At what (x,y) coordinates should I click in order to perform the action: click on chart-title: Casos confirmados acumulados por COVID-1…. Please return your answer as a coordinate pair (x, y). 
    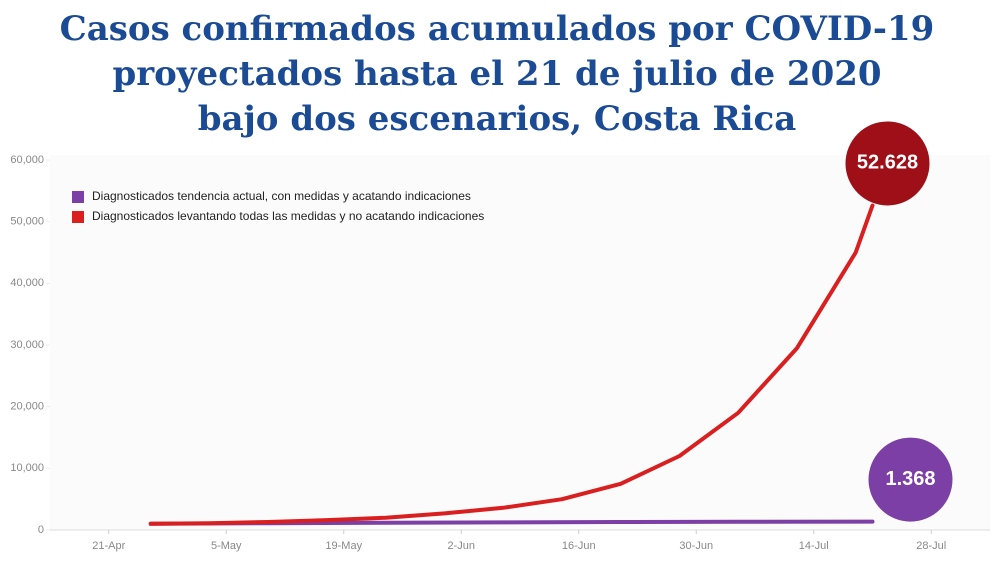
    Looking at the image, I should click on (497, 29).